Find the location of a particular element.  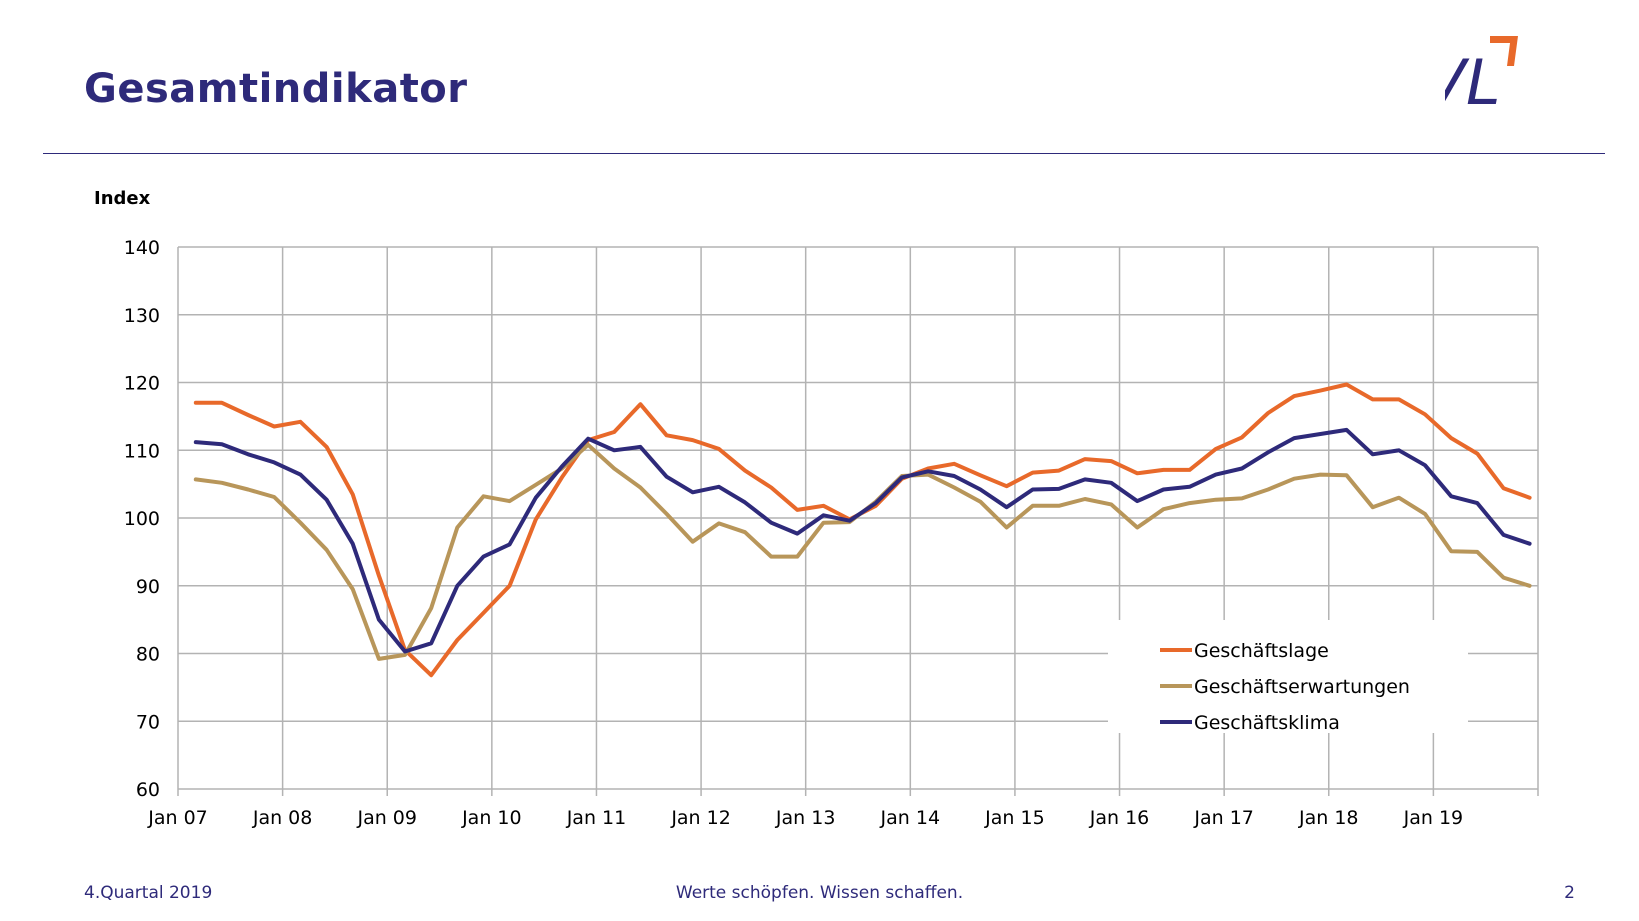

page-title: Gesamtindikator is located at coordinates (276, 89).